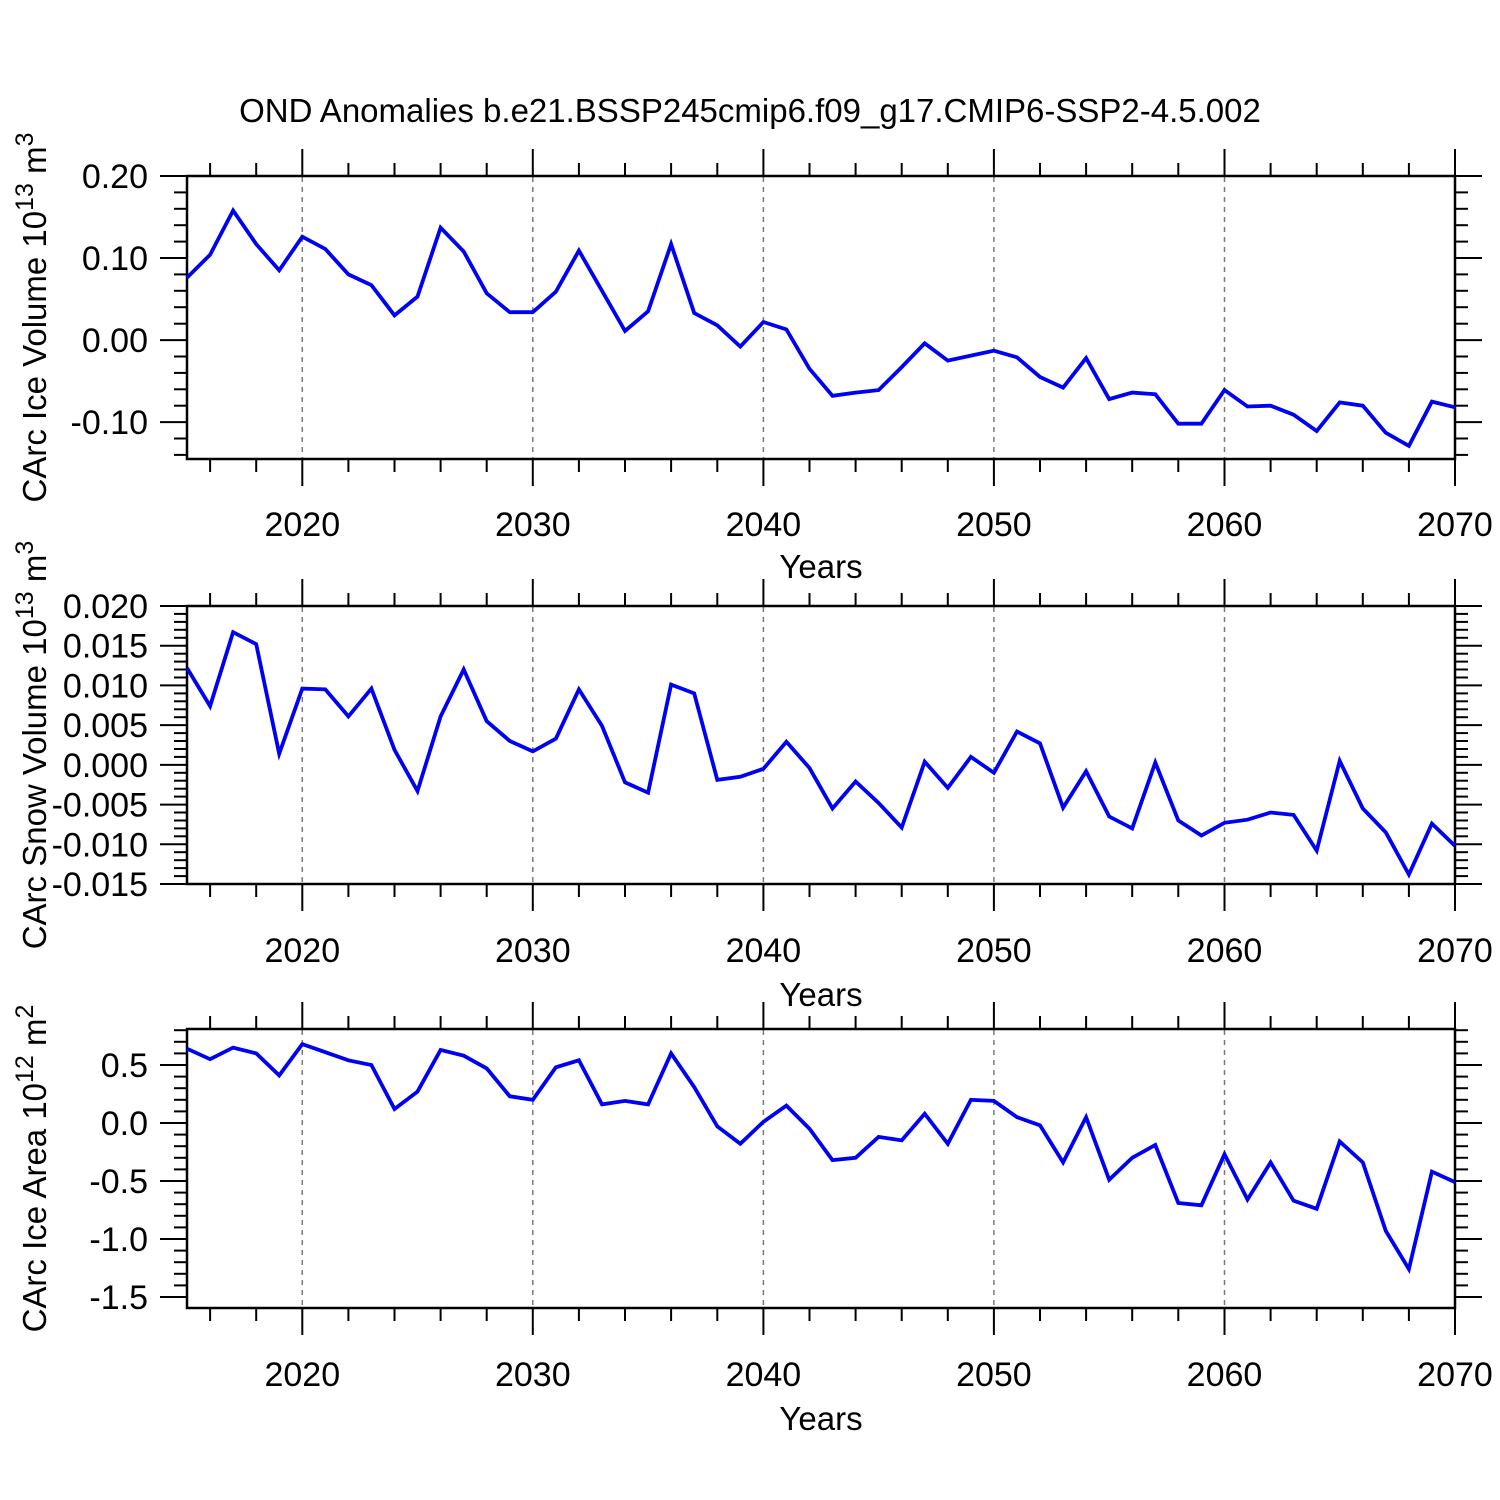 This screenshot has height=1500, width=1500. I want to click on y-tick-label: -0.015, so click(100, 885).